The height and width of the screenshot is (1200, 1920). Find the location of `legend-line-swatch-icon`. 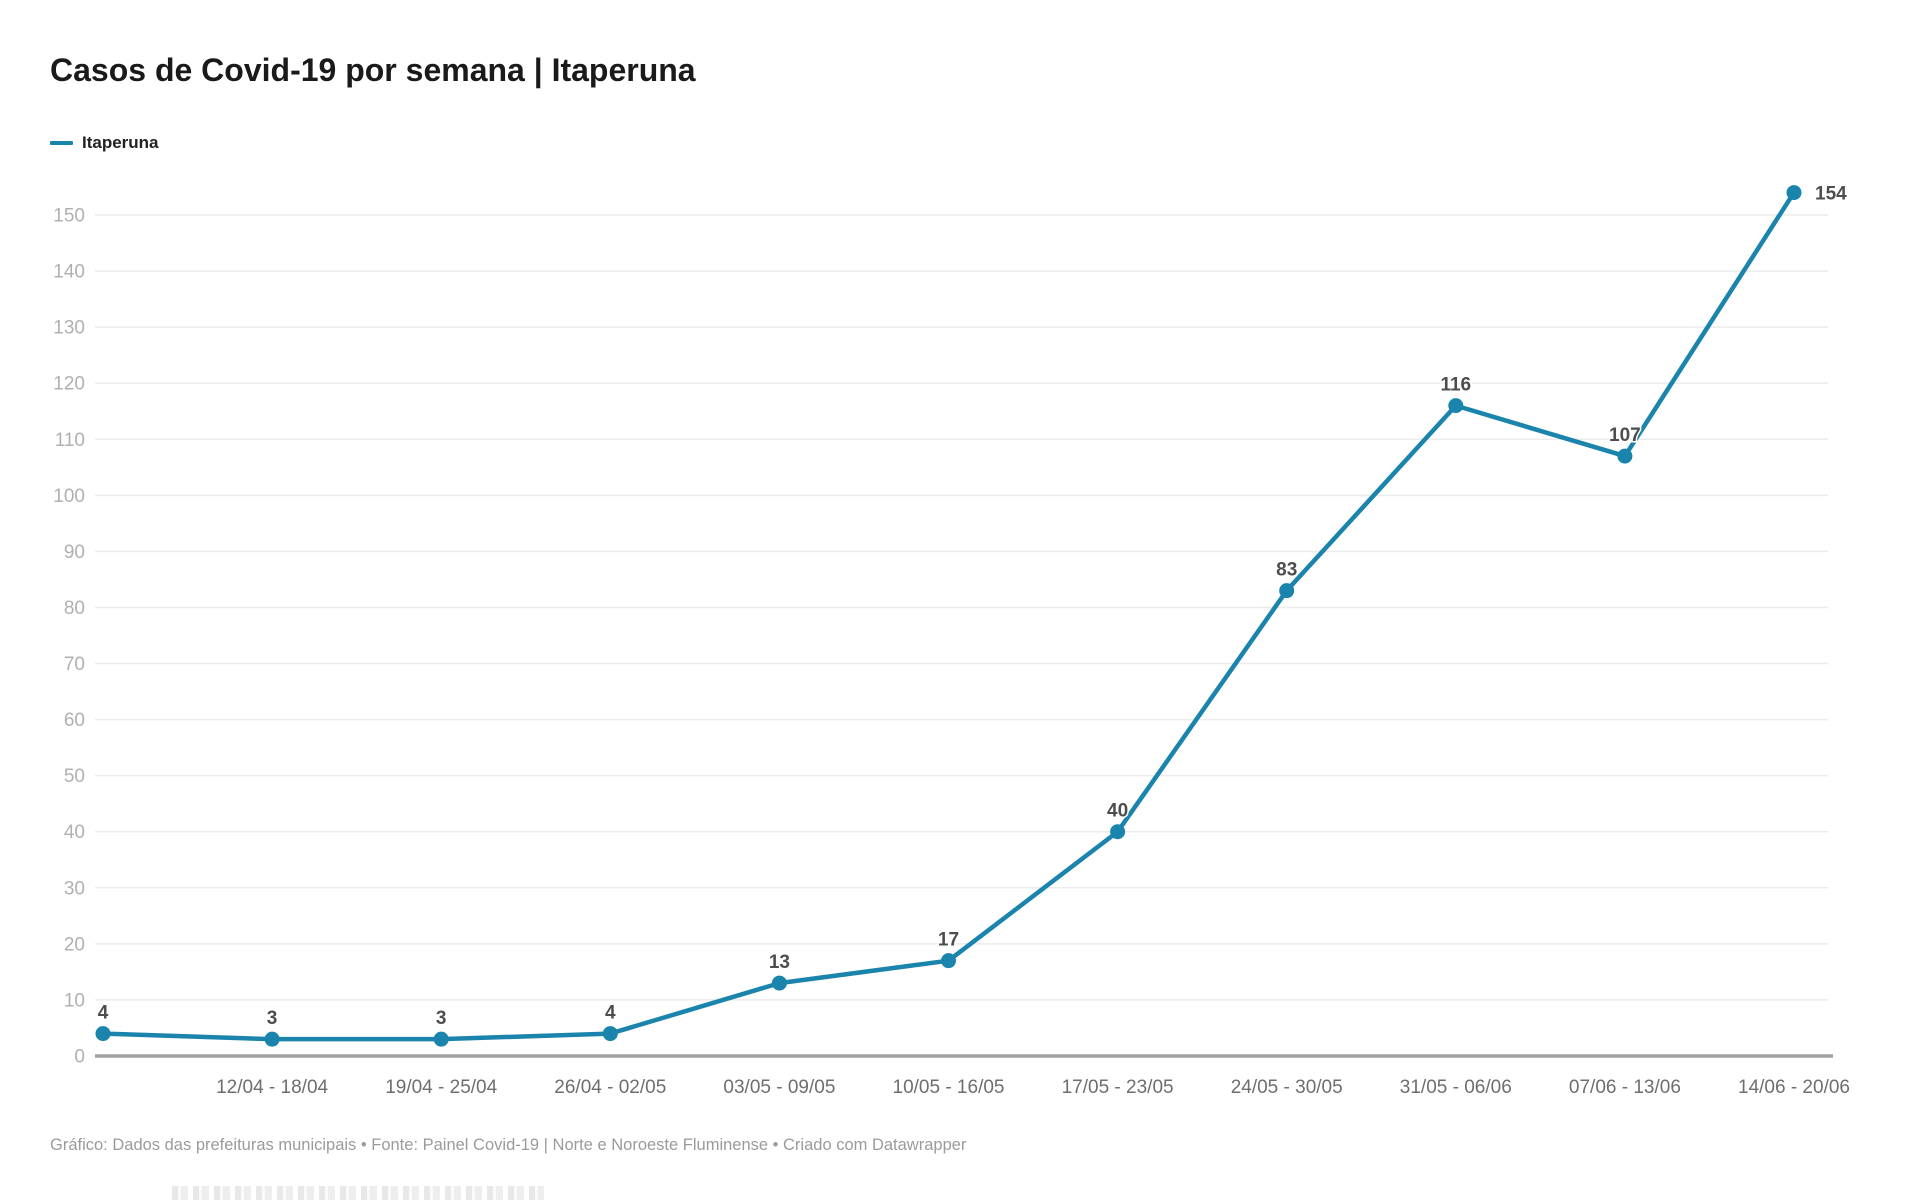

legend-line-swatch-icon is located at coordinates (61, 143).